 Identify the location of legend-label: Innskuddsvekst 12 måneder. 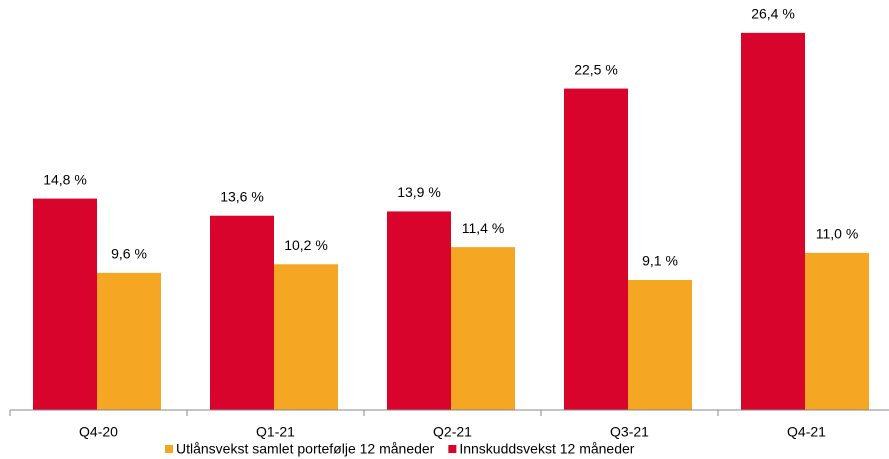
(546, 449).